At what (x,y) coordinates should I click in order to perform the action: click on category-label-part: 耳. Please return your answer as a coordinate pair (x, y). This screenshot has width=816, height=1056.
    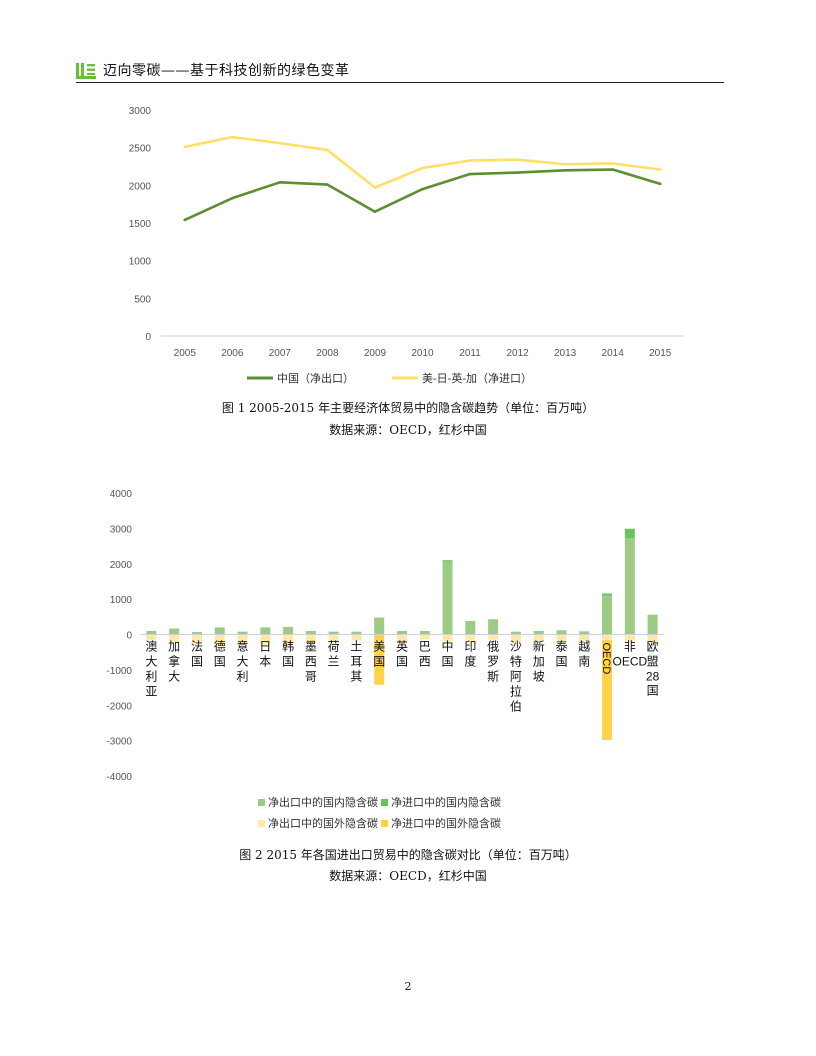
    Looking at the image, I should click on (356, 662).